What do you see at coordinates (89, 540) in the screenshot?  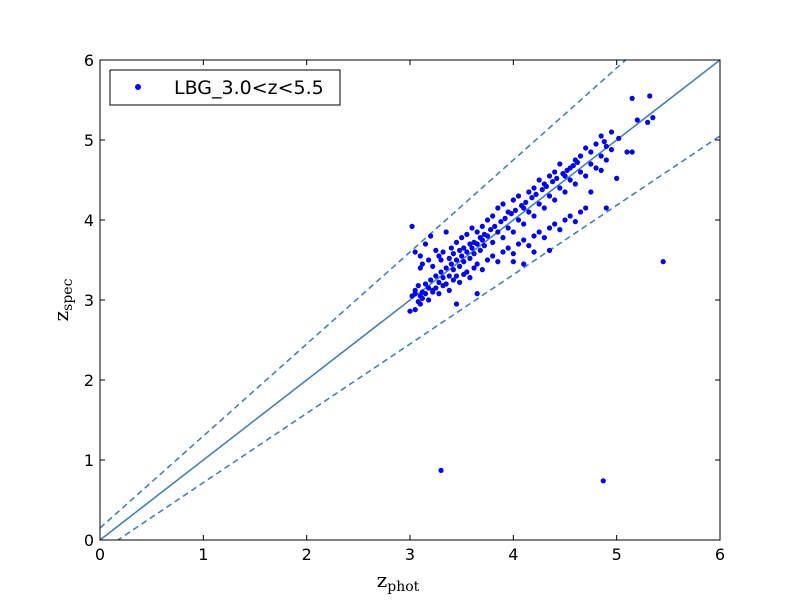 I see `y-tick-label: 0` at bounding box center [89, 540].